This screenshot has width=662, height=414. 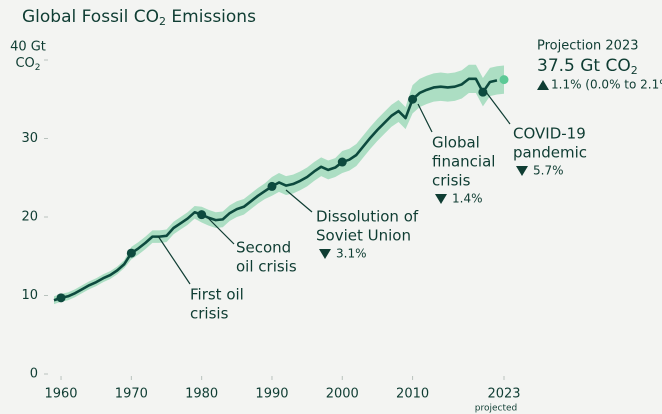 I want to click on projection-label: Projection 2023, so click(x=588, y=46).